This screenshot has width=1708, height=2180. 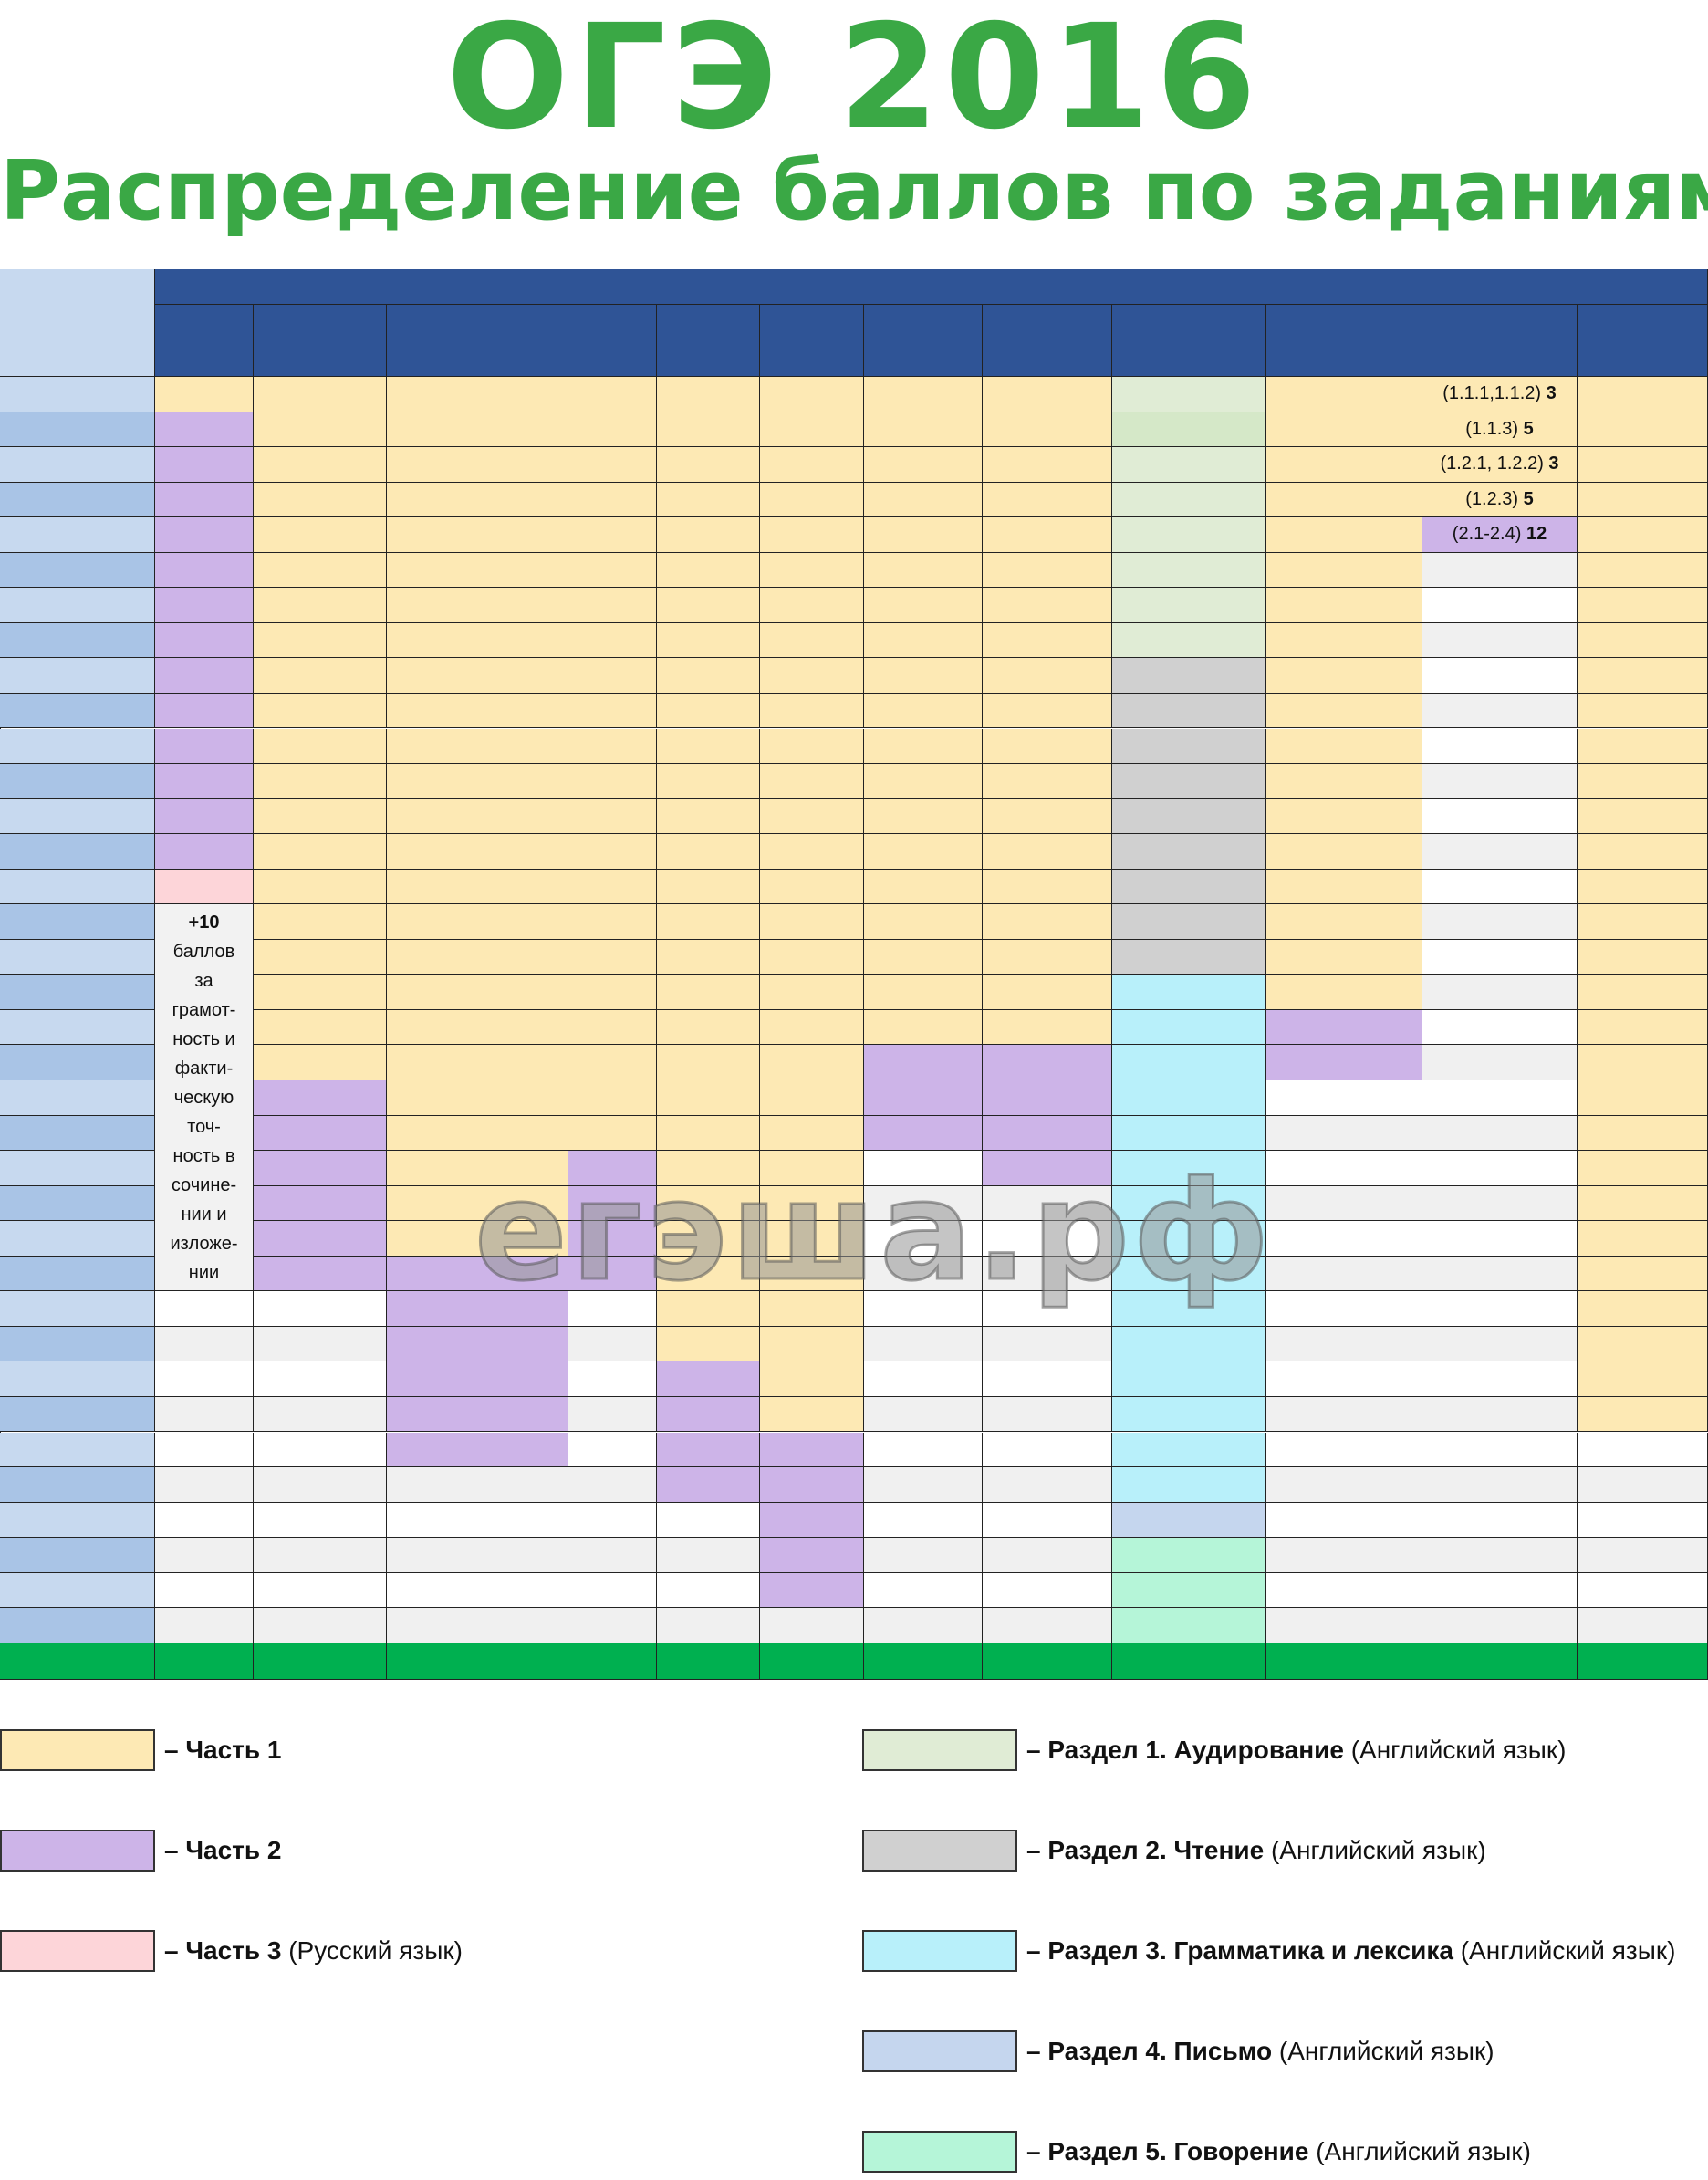 What do you see at coordinates (223, 1750) in the screenshot?
I see `legend-label: – Часть 1` at bounding box center [223, 1750].